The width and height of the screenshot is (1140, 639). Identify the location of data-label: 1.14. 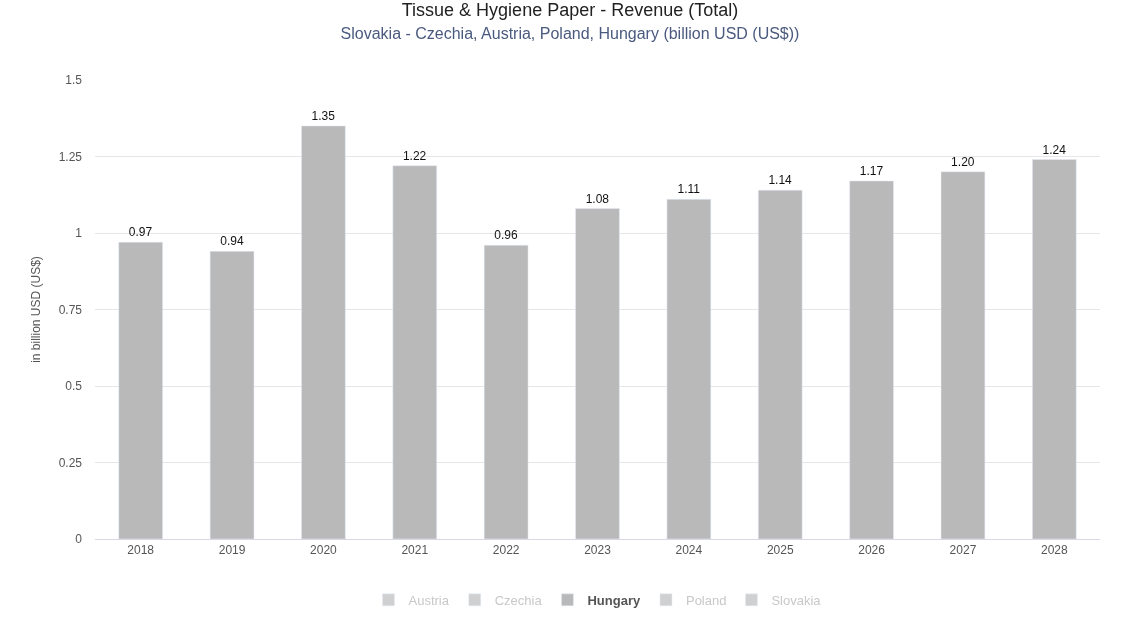
(780, 180).